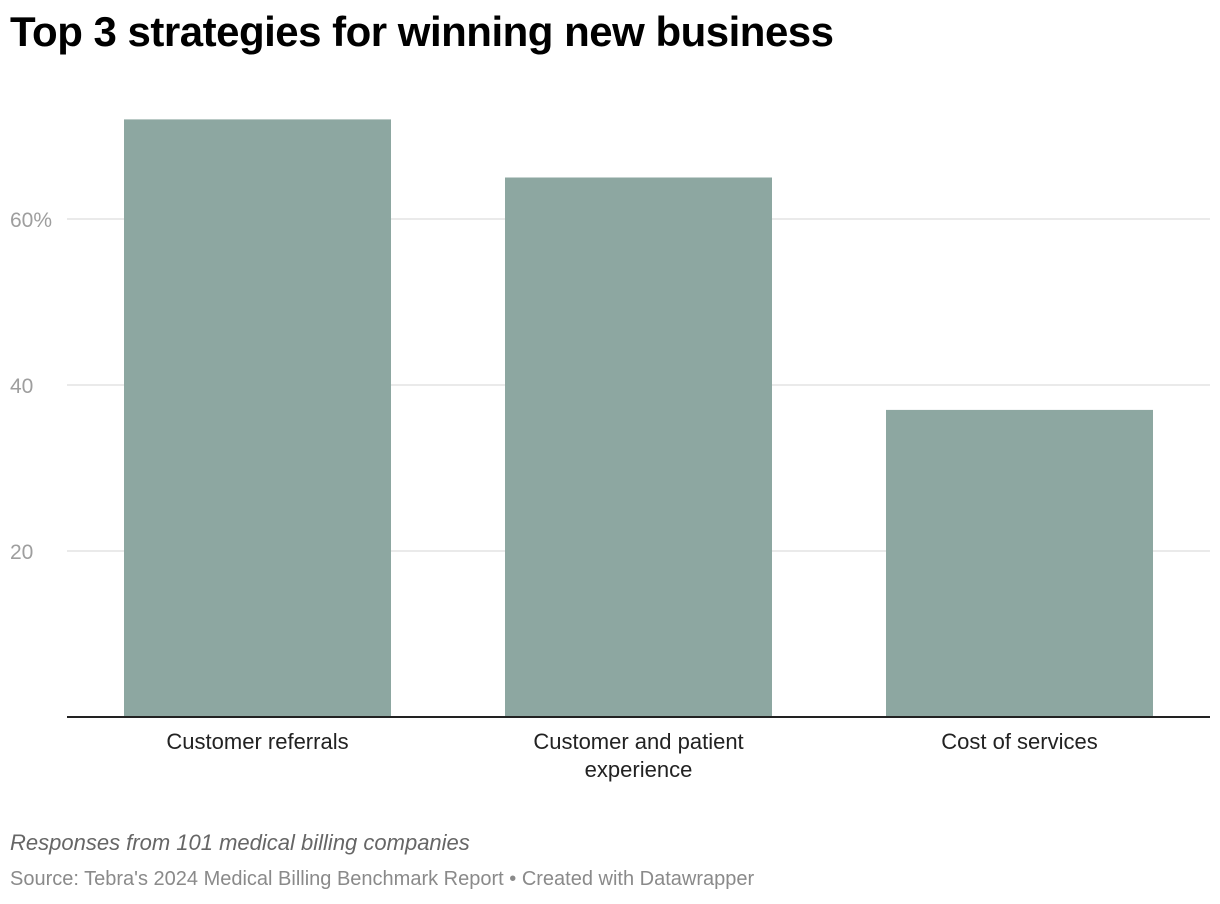 This screenshot has width=1220, height=904. What do you see at coordinates (1019, 741) in the screenshot?
I see `x-category-label: Cost of services` at bounding box center [1019, 741].